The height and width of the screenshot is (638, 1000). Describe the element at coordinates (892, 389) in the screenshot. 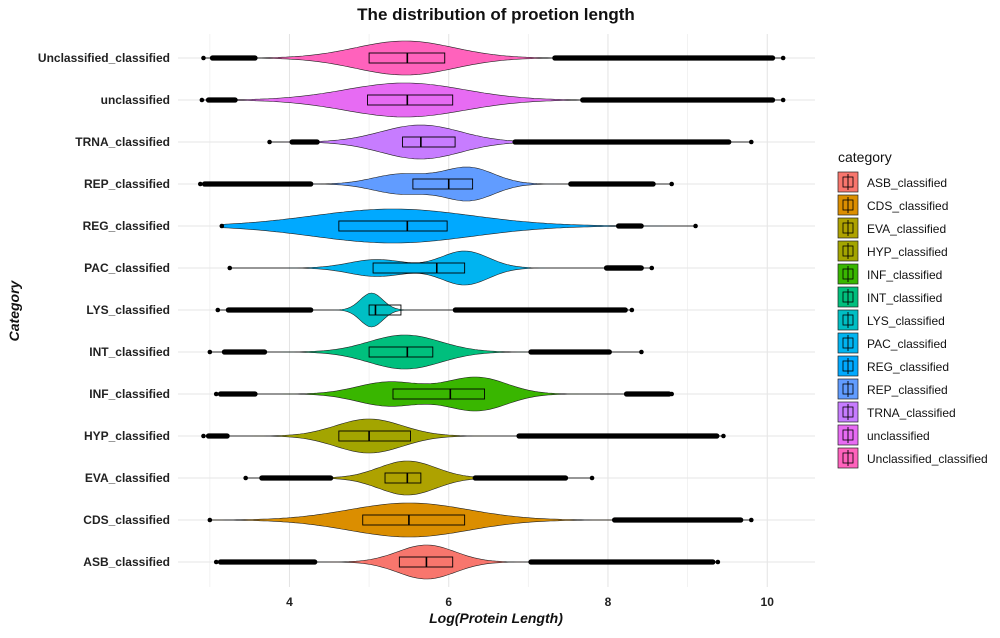

I see `legend-item: REP_classified` at that location.